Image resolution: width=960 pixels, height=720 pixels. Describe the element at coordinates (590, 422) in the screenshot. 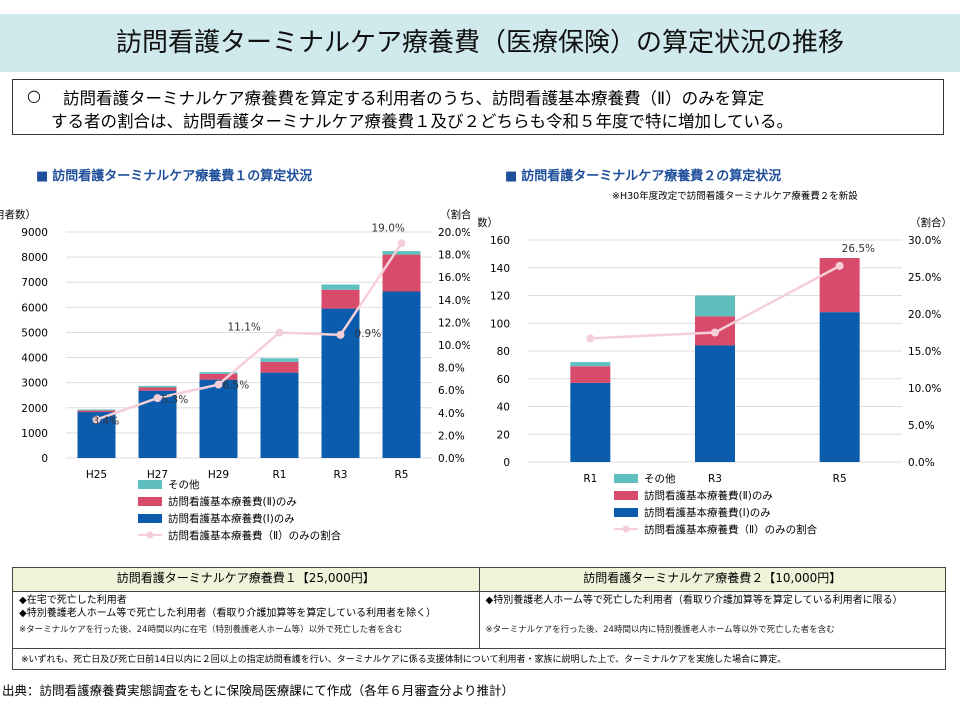

I see `chart2-bar-s0-R1` at that location.